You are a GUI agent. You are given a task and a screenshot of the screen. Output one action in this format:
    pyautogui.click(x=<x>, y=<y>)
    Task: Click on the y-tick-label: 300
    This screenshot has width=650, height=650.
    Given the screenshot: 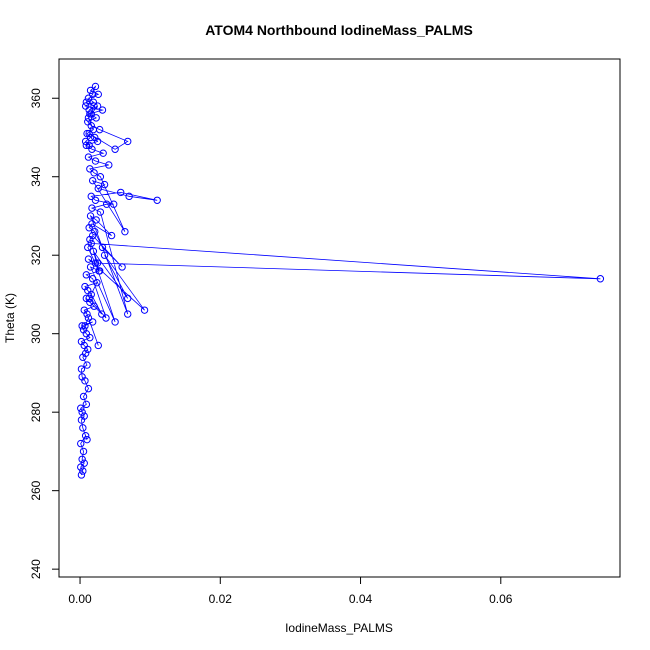 What is the action you would take?
    pyautogui.click(x=36, y=333)
    